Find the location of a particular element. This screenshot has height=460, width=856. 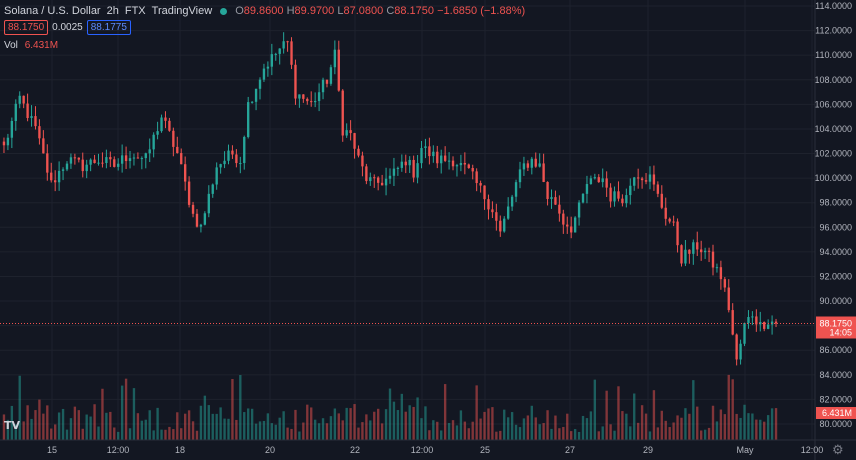

price-axis-label: 108.0000 is located at coordinates (833, 80).